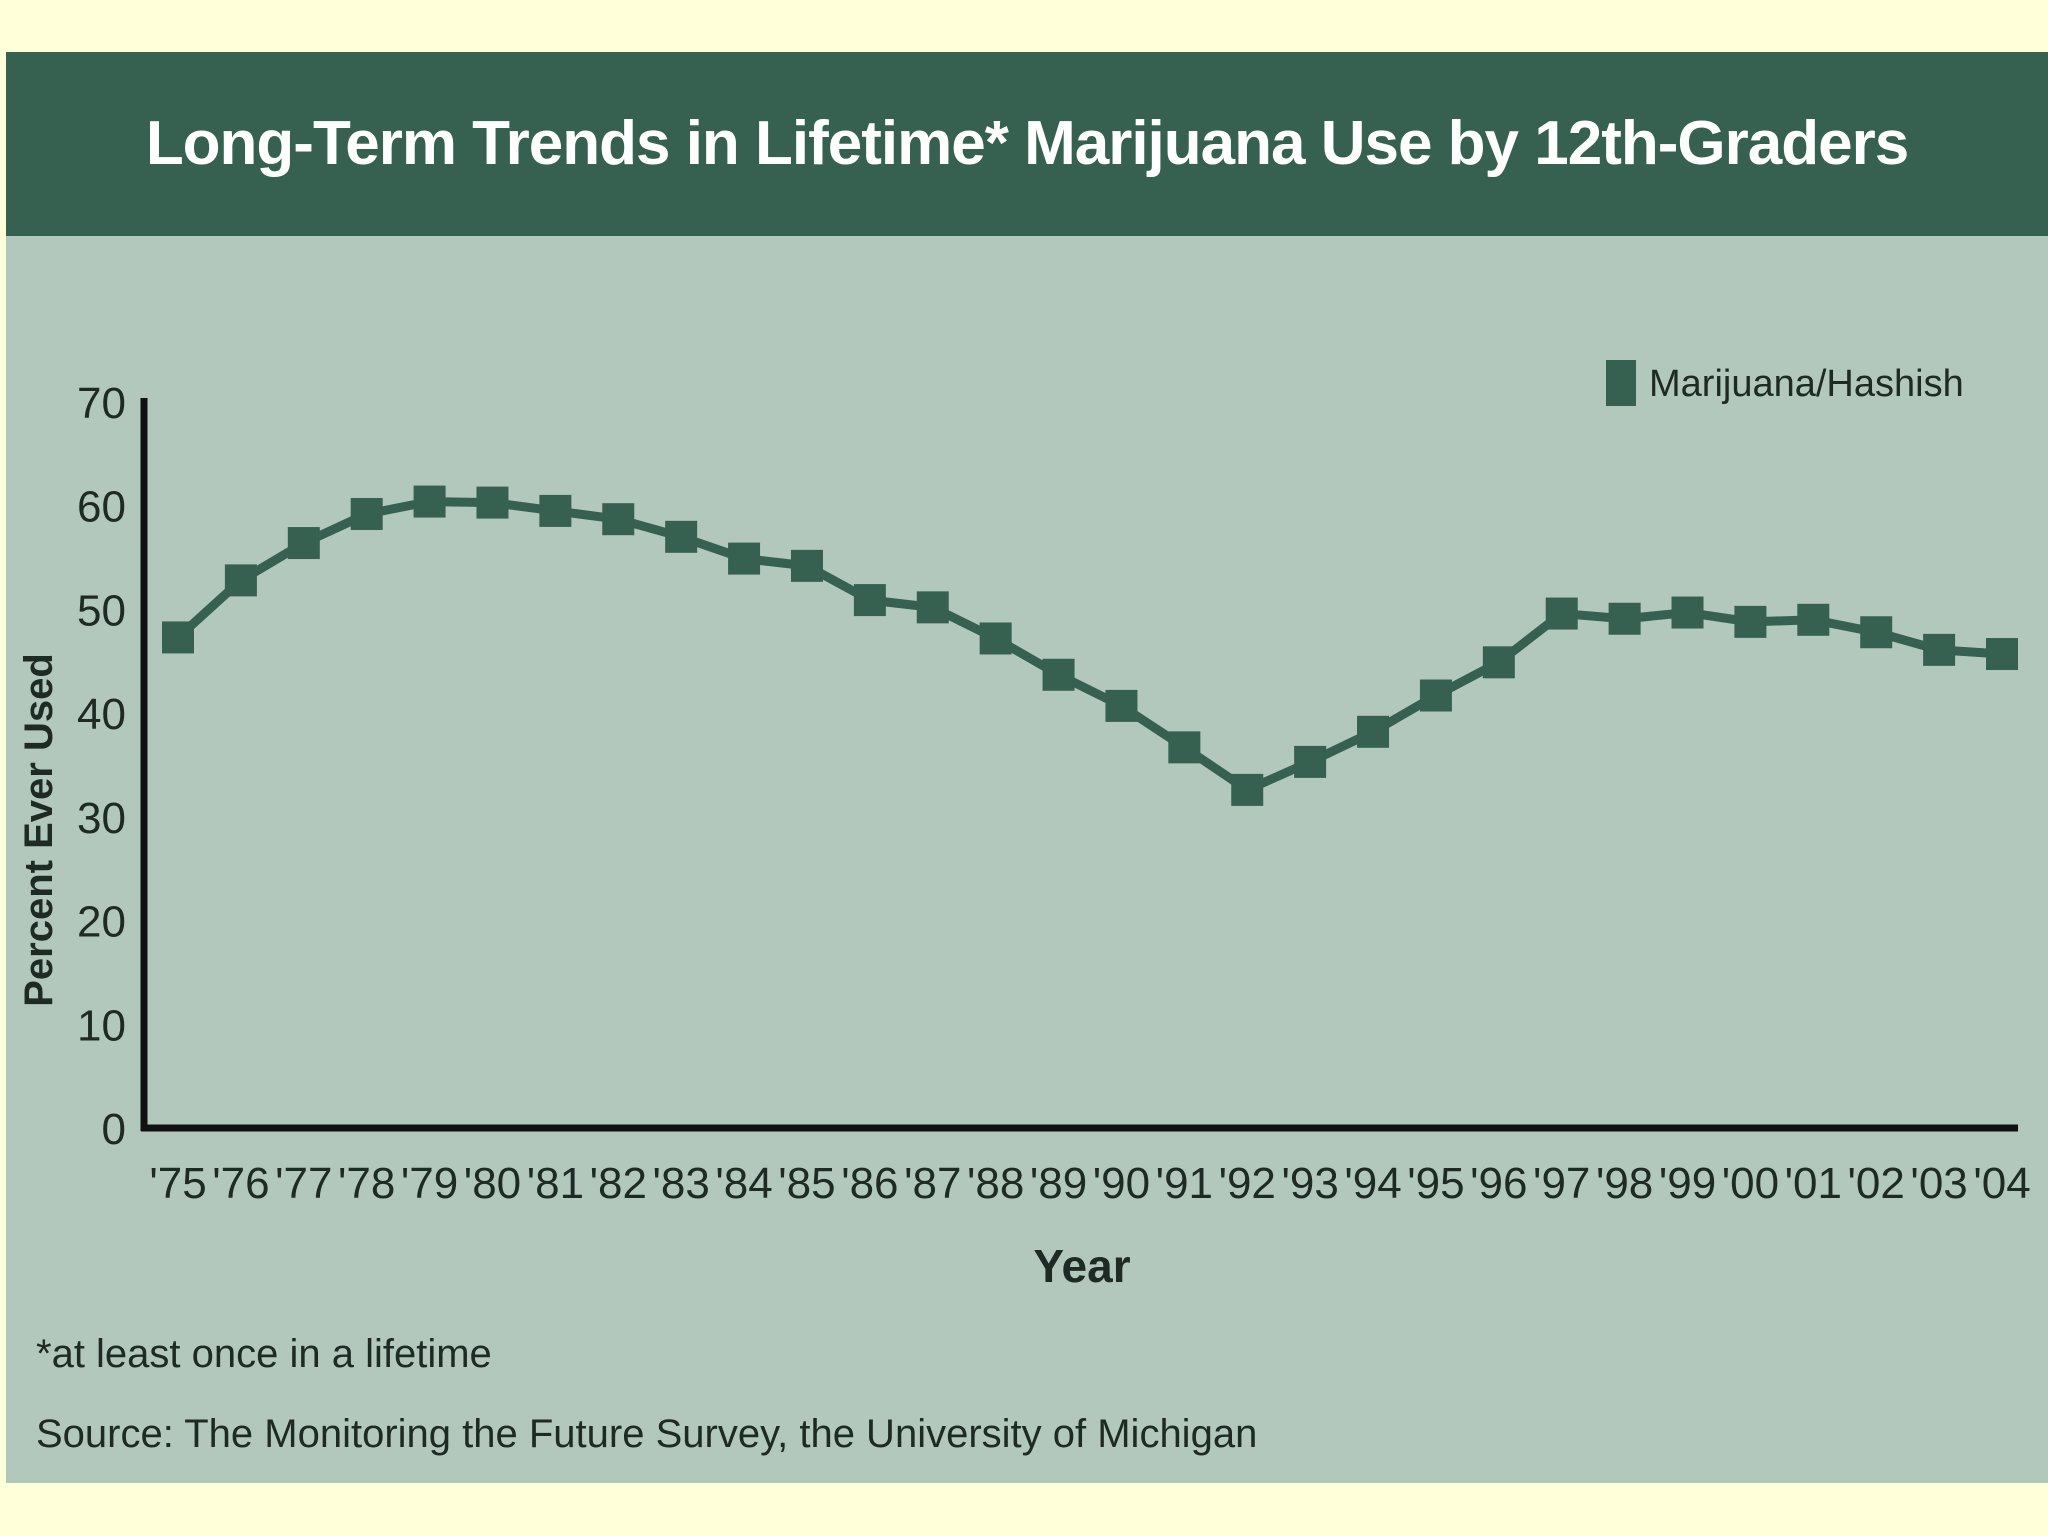 The height and width of the screenshot is (1536, 2048). I want to click on x-tick-label: '03, so click(1938, 1183).